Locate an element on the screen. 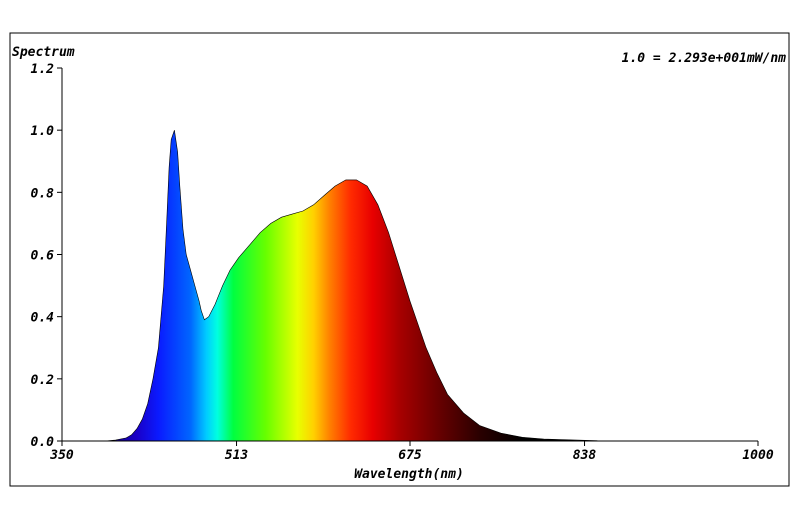 This screenshot has width=799, height=522. x-tick-label: 675 is located at coordinates (410, 455).